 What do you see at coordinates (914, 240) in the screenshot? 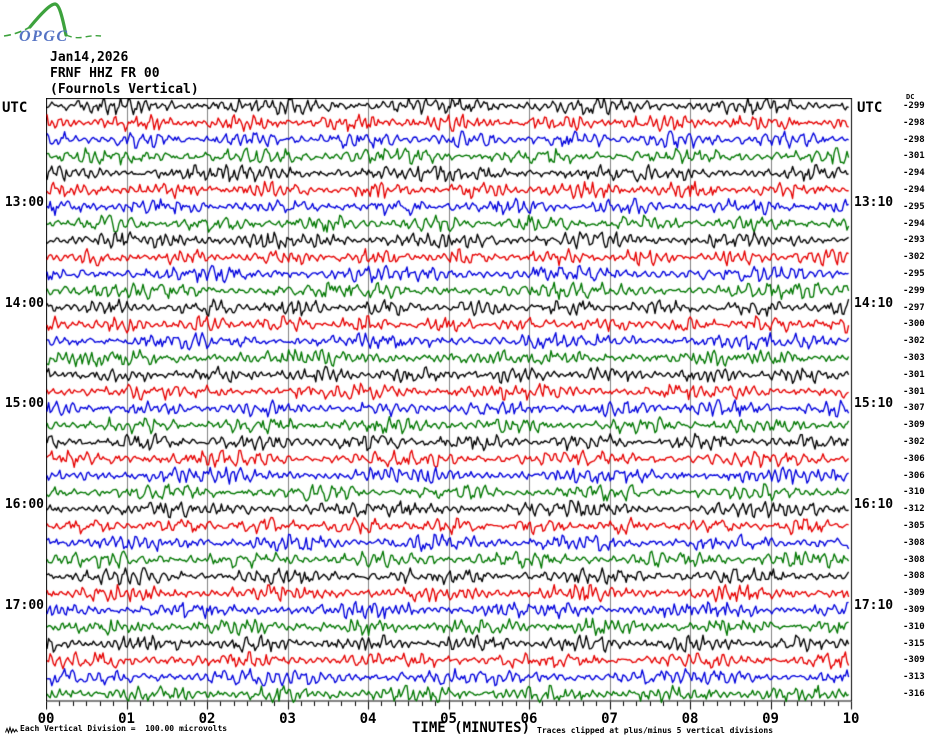
I see `dc-offset-value: -293` at bounding box center [914, 240].